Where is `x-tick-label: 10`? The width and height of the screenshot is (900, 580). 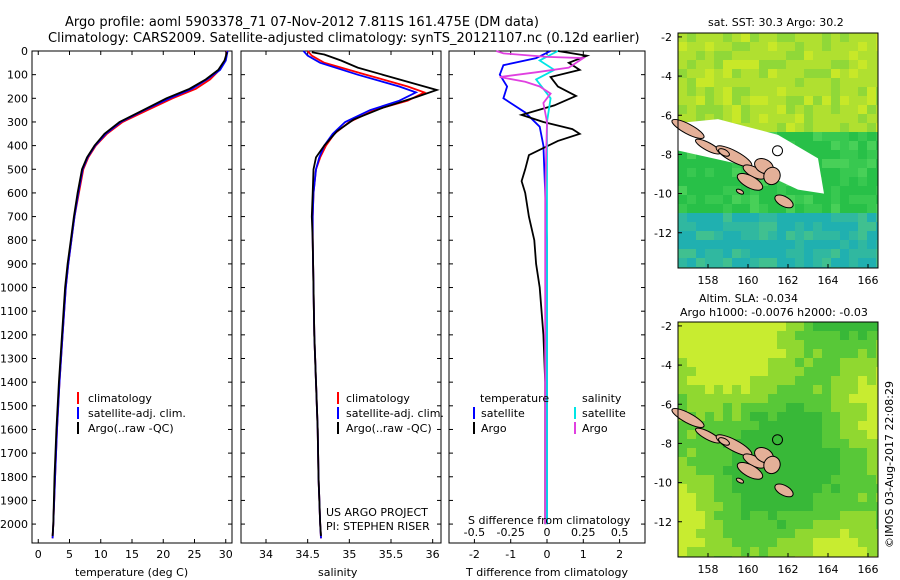
x-tick-label: 10 is located at coordinates (101, 554).